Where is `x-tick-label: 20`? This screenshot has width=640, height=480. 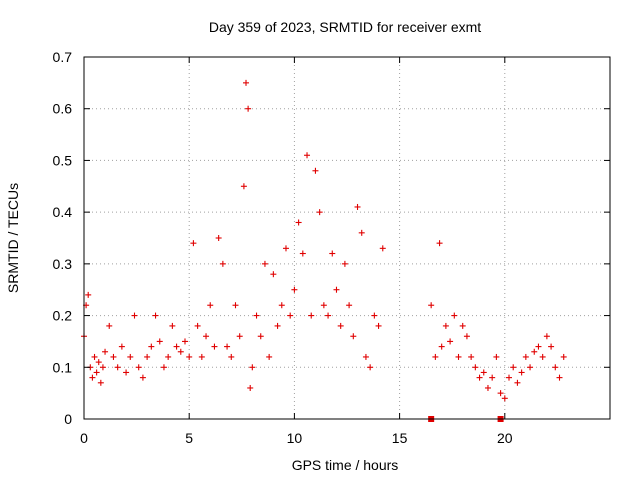
x-tick-label: 20 is located at coordinates (505, 438).